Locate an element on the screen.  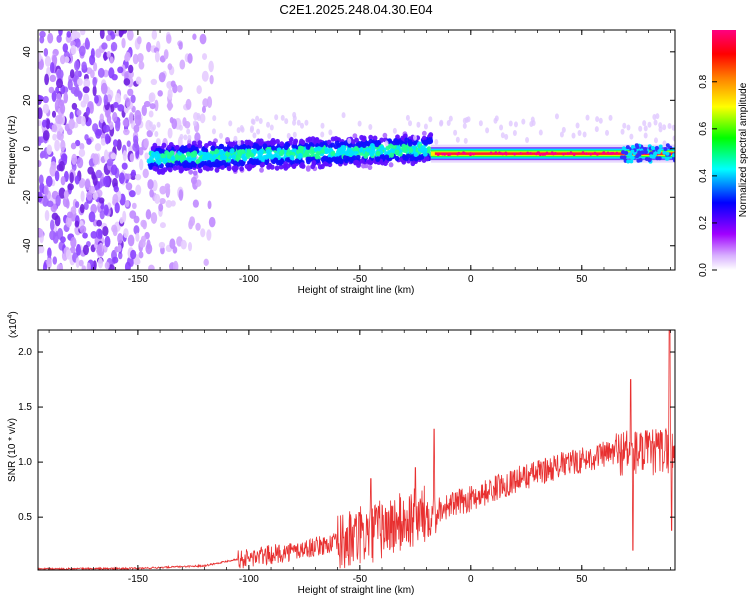
y-tick-label: 40 is located at coordinates (27, 52).